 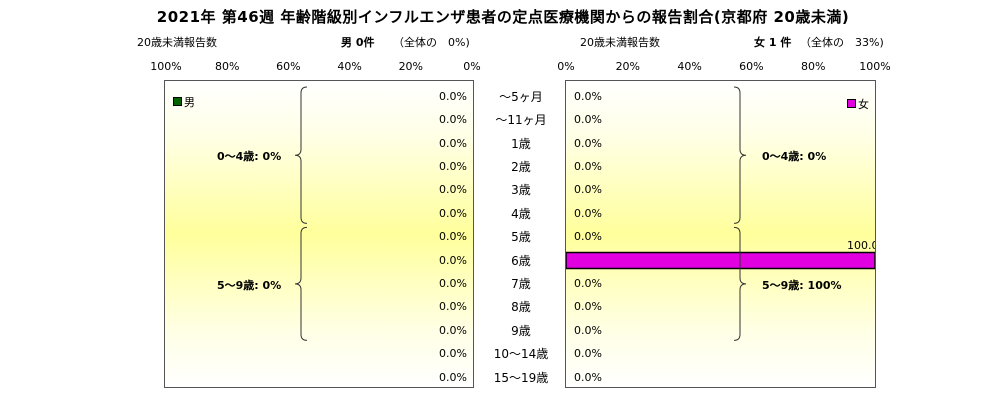 What do you see at coordinates (249, 157) in the screenshot?
I see `male-group-label: 0～4歳: 0%` at bounding box center [249, 157].